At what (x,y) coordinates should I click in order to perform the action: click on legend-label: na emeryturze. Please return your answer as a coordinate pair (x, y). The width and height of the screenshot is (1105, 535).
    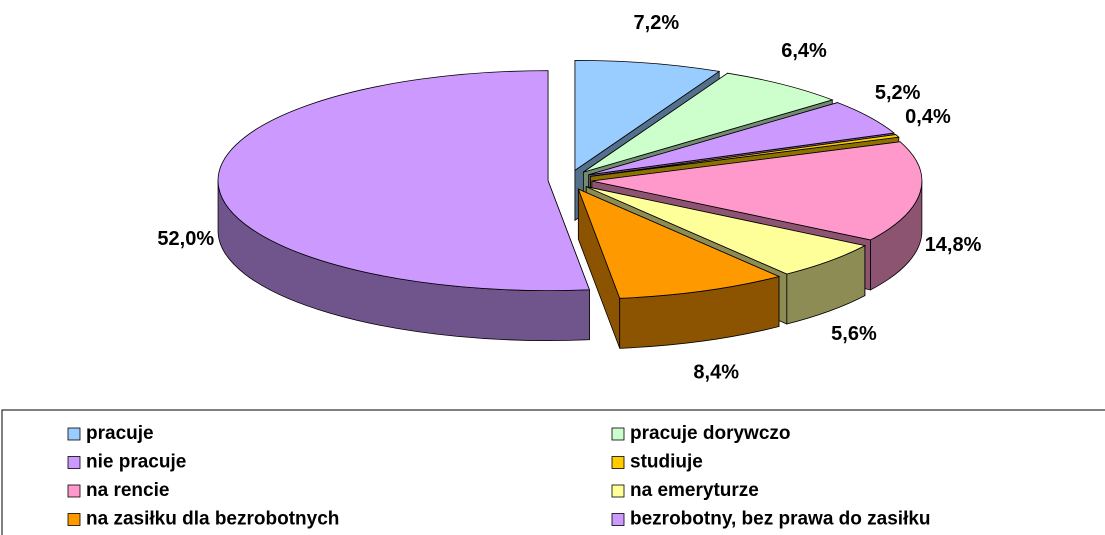
    Looking at the image, I should click on (694, 490).